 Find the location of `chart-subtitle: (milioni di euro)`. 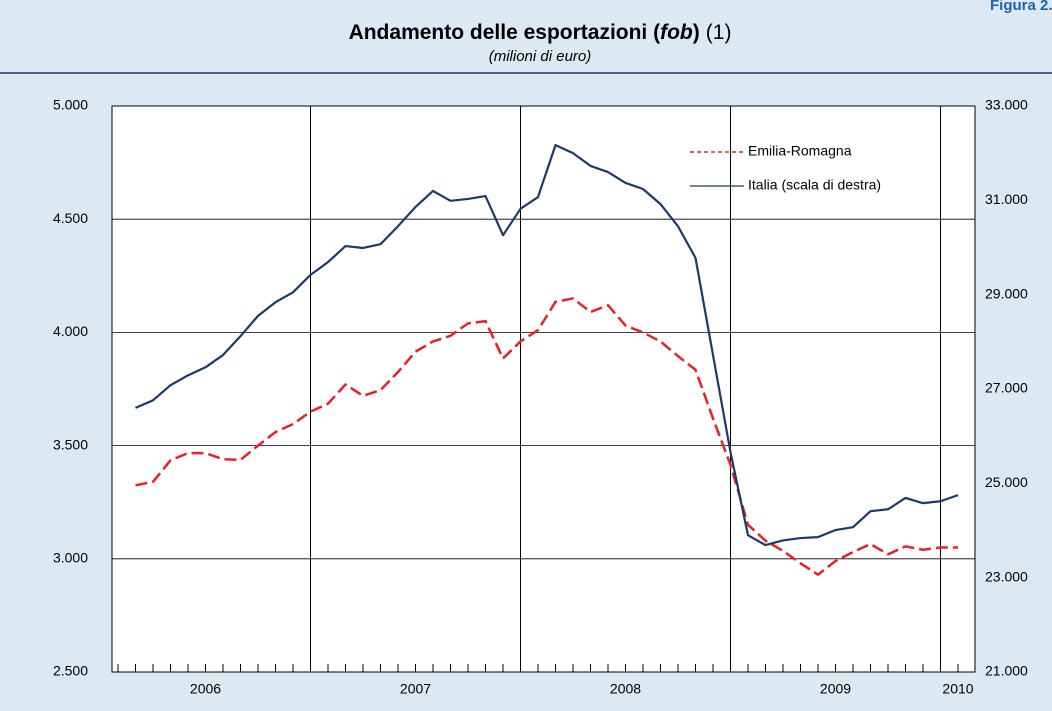

chart-subtitle: (milioni di euro) is located at coordinates (540, 56).